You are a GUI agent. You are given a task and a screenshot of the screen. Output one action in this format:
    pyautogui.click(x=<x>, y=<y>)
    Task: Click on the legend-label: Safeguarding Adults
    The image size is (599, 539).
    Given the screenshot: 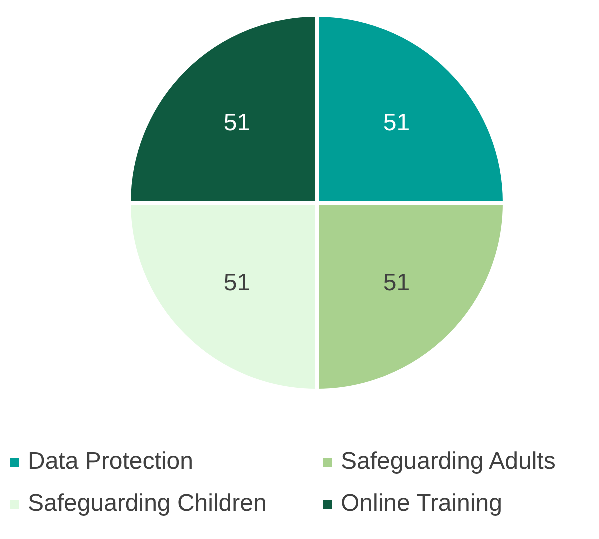 What is the action you would take?
    pyautogui.click(x=448, y=462)
    